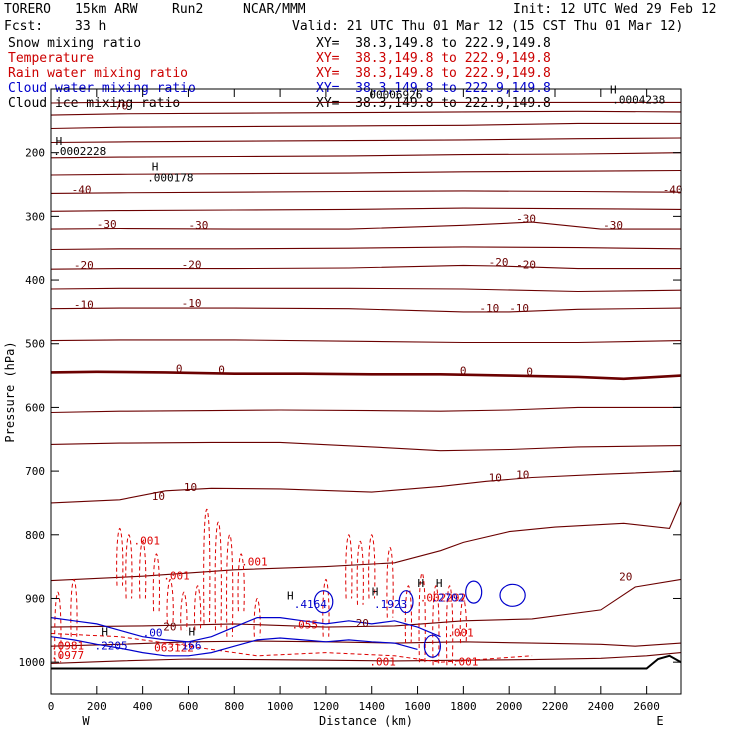 This screenshot has width=740, height=740. I want to click on x-tick-label-5: 1000, so click(280, 706).